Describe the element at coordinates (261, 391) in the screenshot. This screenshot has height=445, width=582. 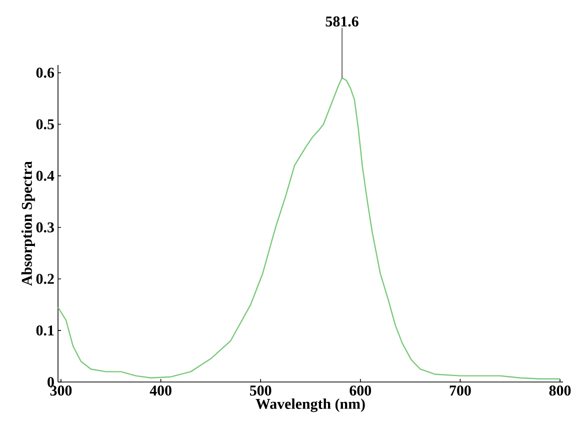
I see `x-tick-label: 500` at that location.